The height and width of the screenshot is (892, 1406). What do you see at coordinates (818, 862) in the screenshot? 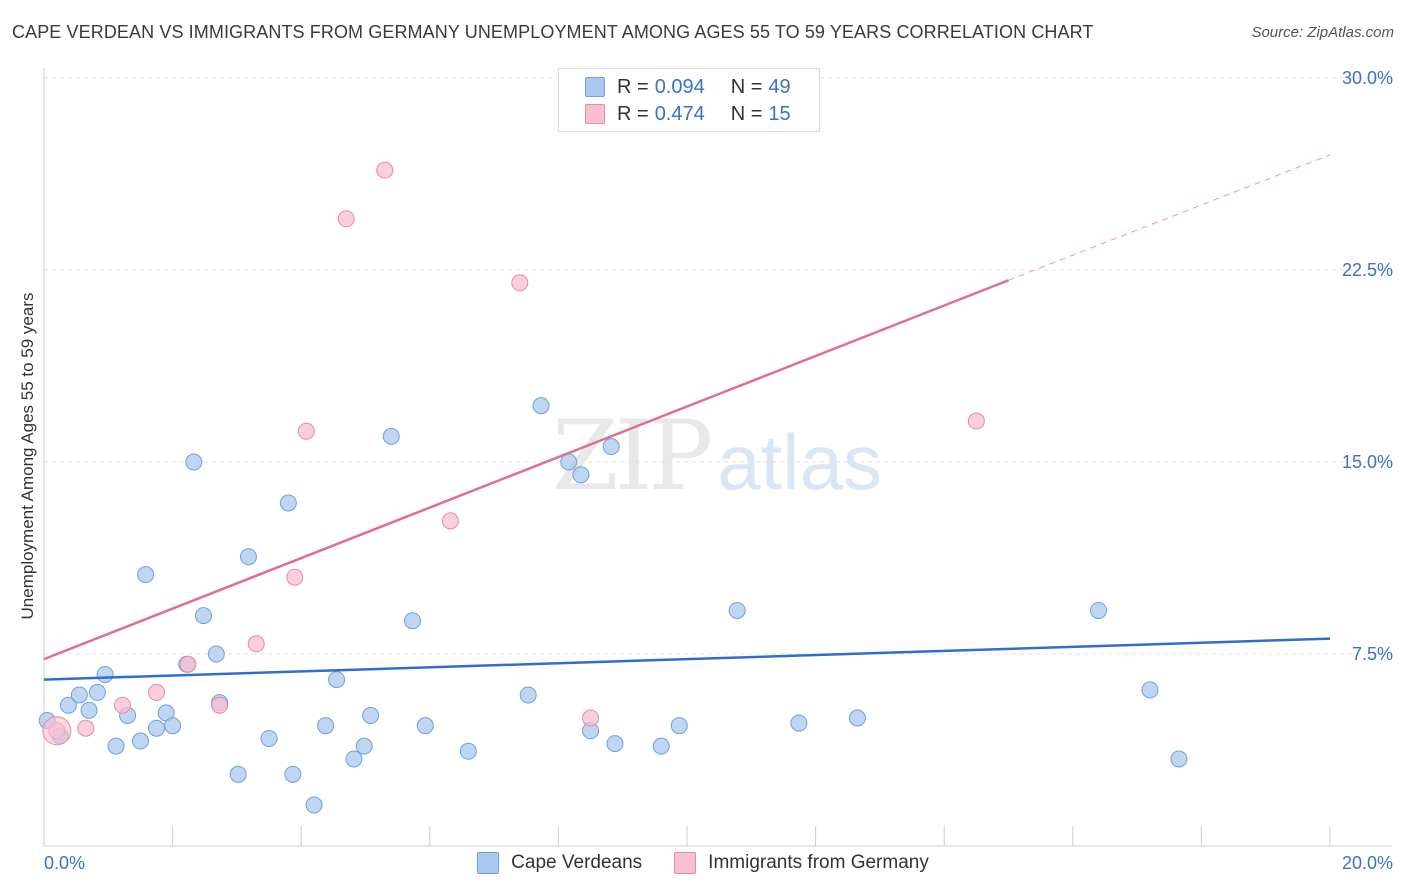
I see `legend-label: Immigrants from Germany` at bounding box center [818, 862].